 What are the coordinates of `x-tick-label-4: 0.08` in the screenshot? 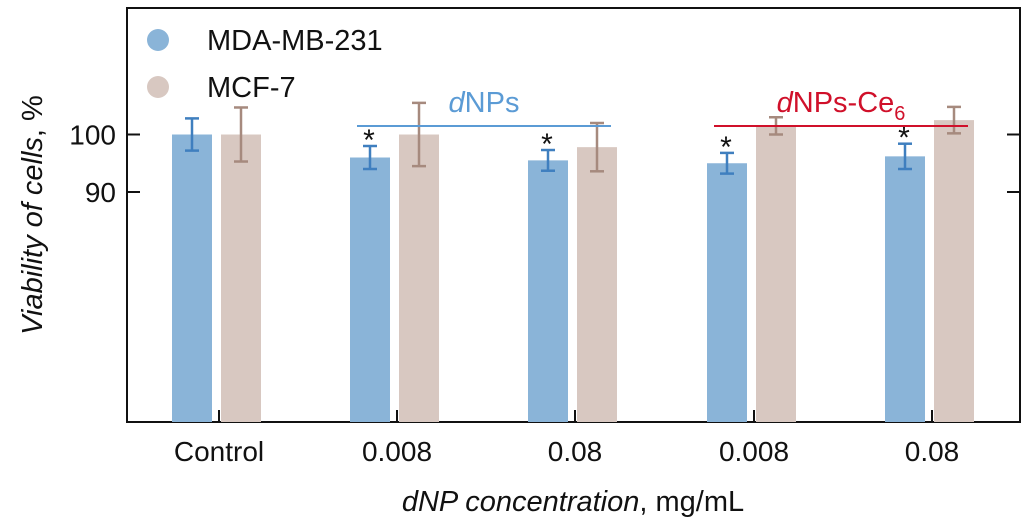 It's located at (932, 451).